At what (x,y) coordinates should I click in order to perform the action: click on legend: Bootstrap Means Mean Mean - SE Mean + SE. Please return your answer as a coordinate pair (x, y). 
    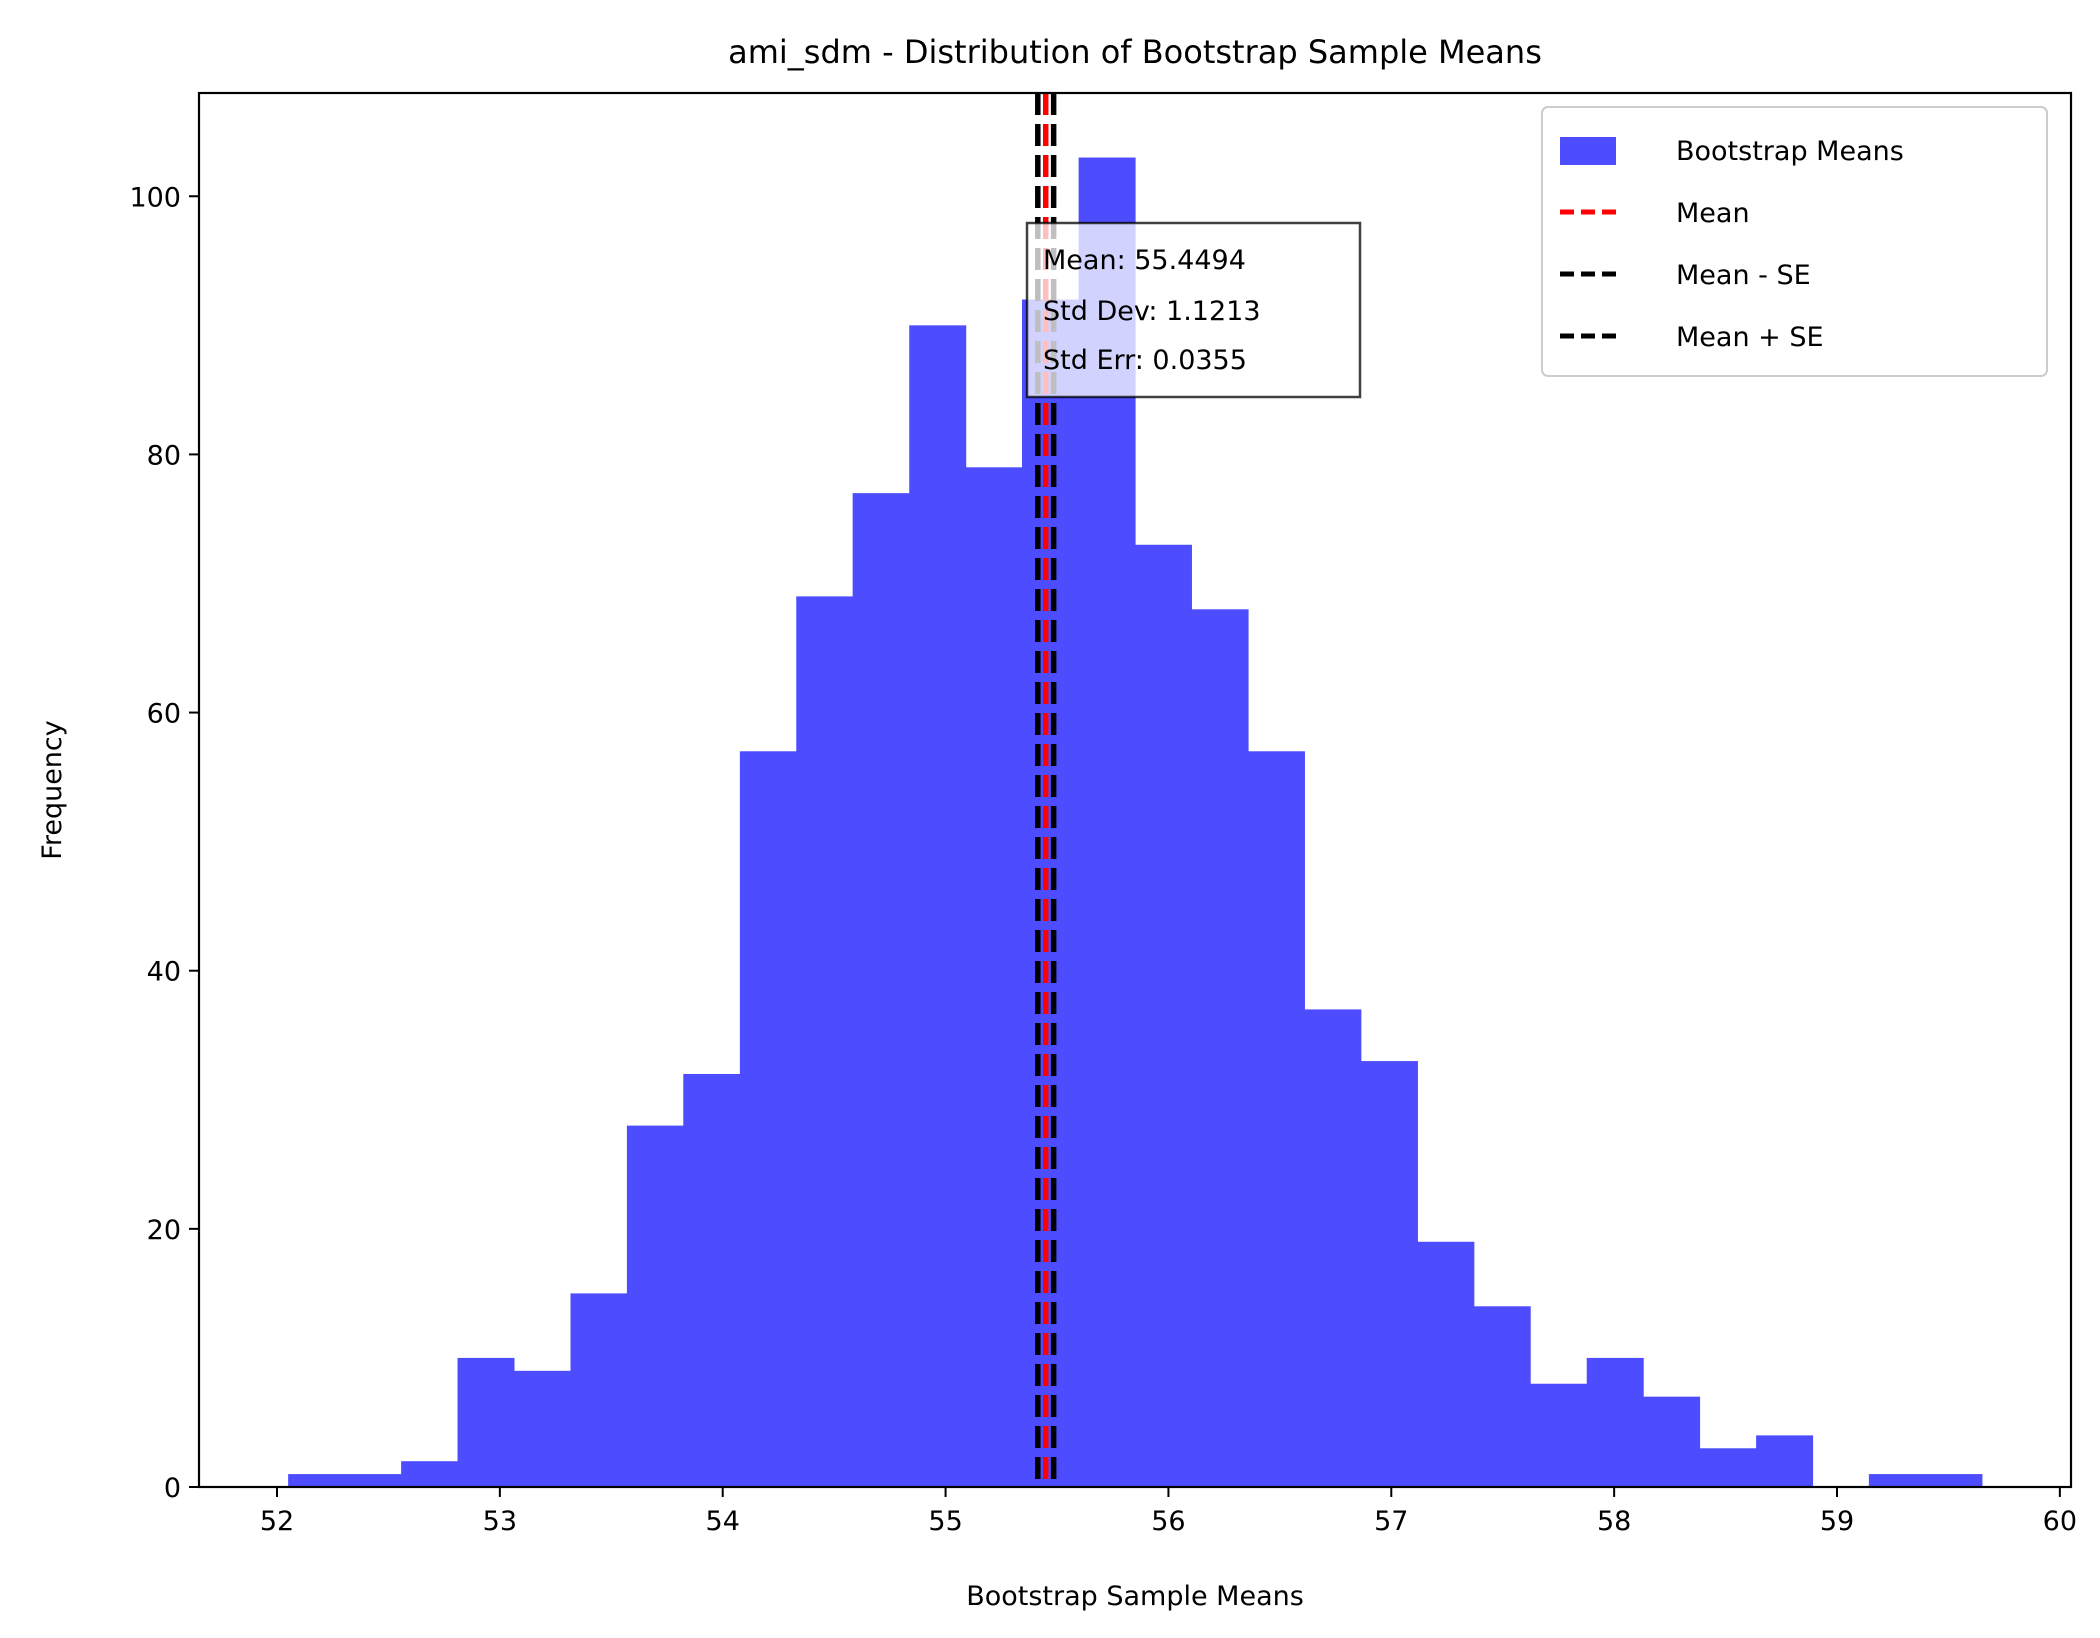
    Looking at the image, I should click on (1794, 241).